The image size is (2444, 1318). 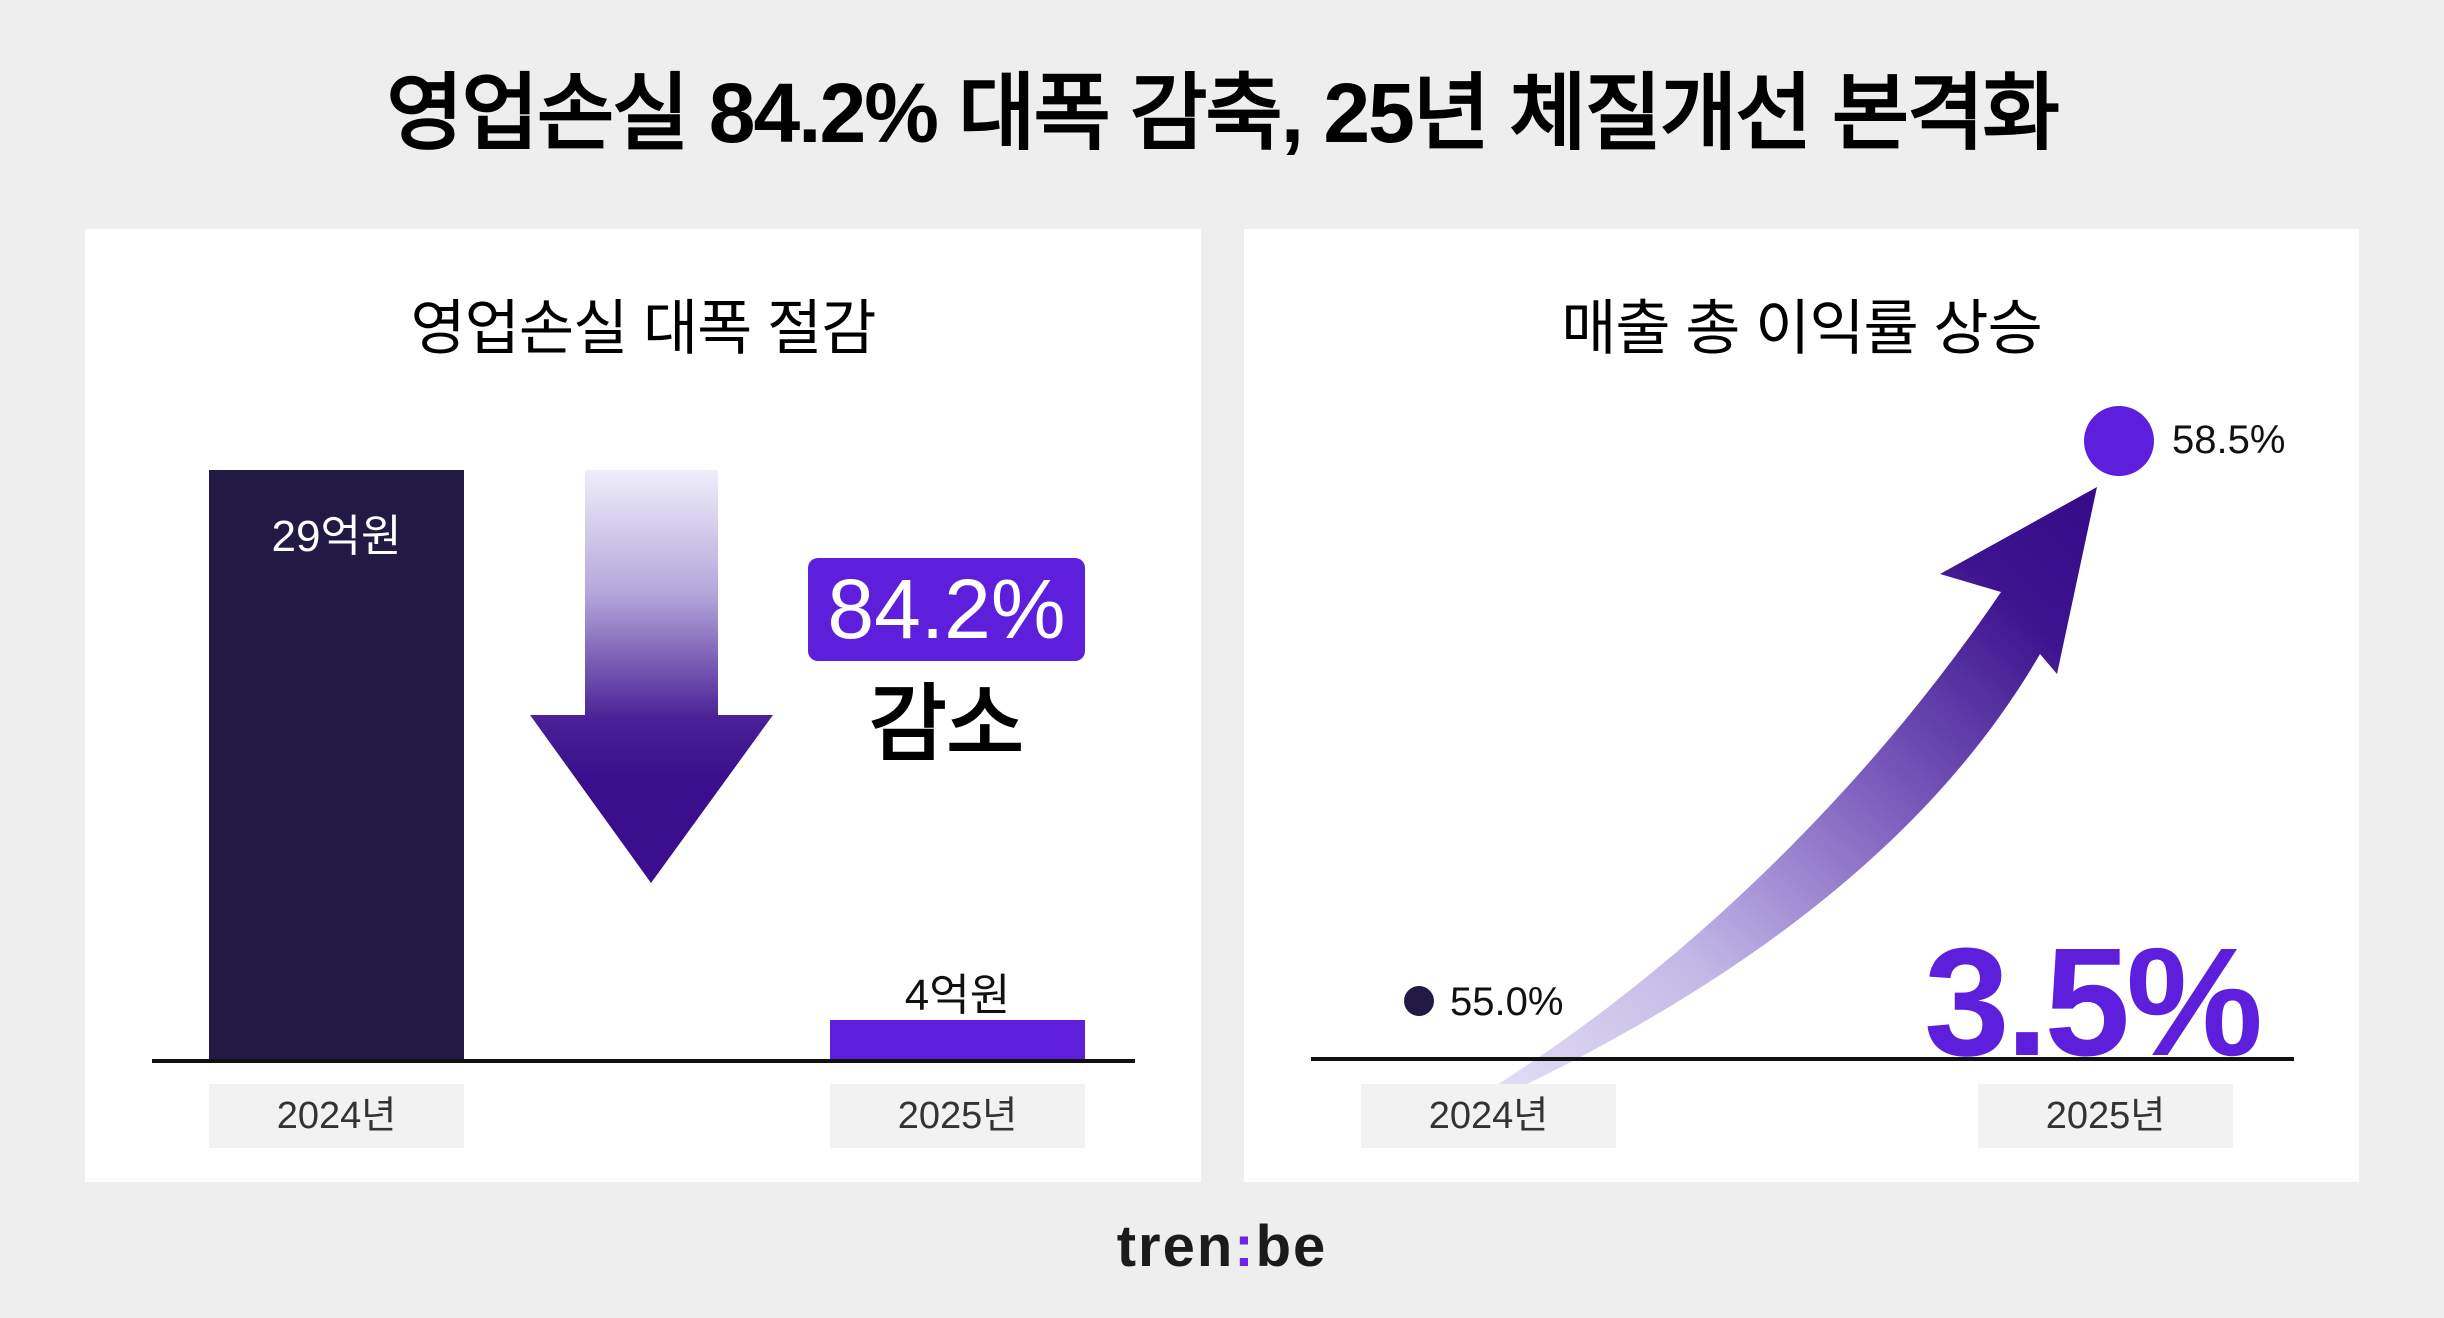 What do you see at coordinates (1802, 328) in the screenshot?
I see `panel-title: 매출 총 이익률 상승` at bounding box center [1802, 328].